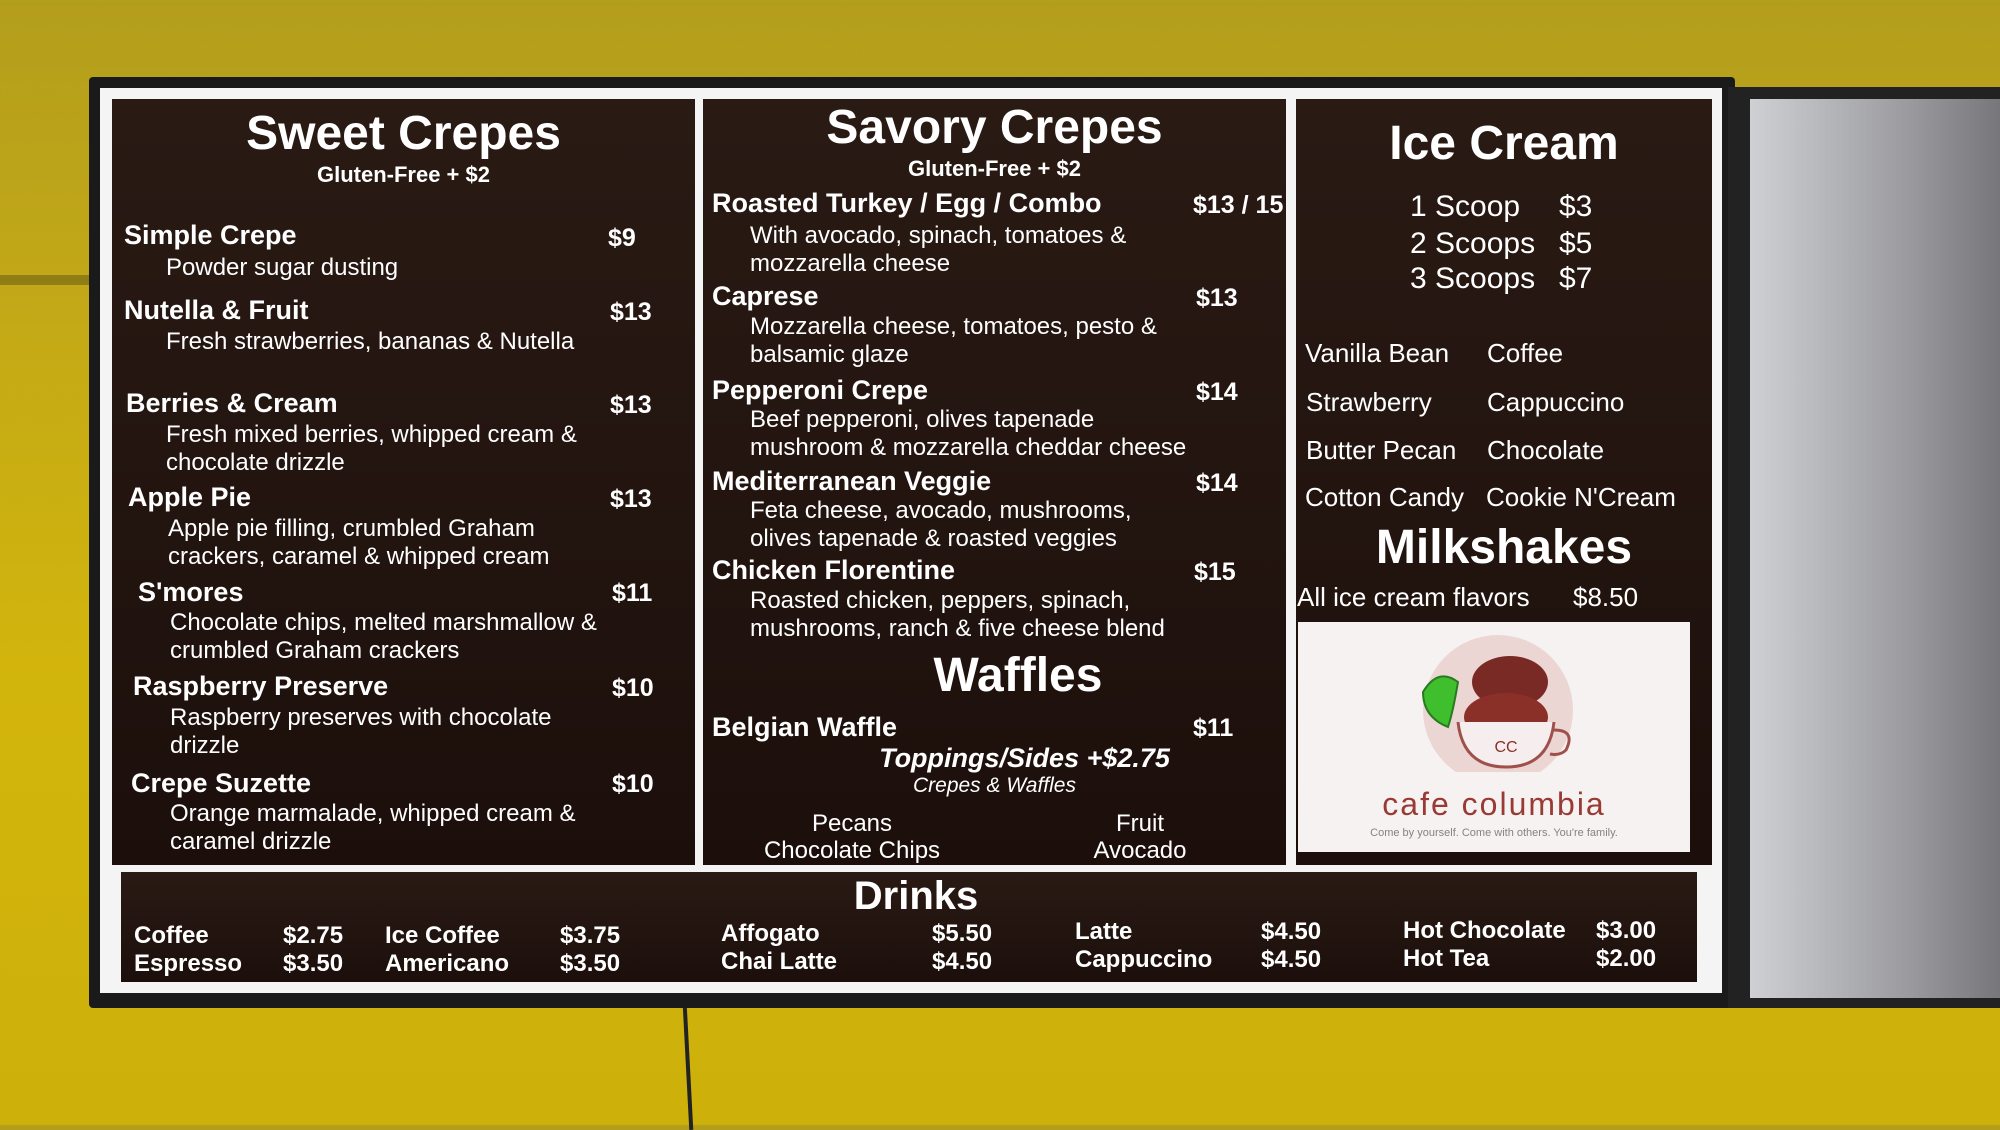  I want to click on scoop-price: $5, so click(1576, 243).